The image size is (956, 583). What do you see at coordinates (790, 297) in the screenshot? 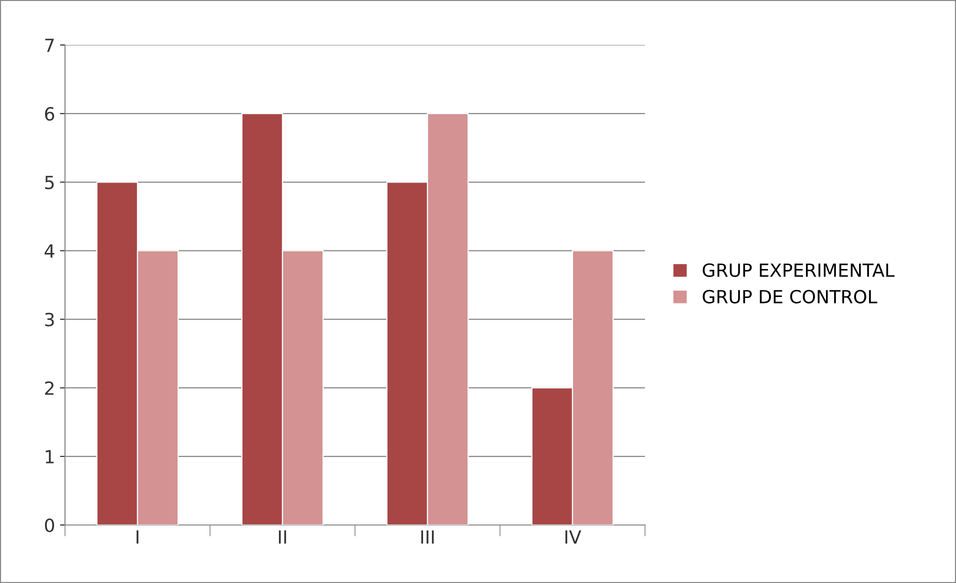
I see `legend-label: GRUP DE CONTROL` at bounding box center [790, 297].